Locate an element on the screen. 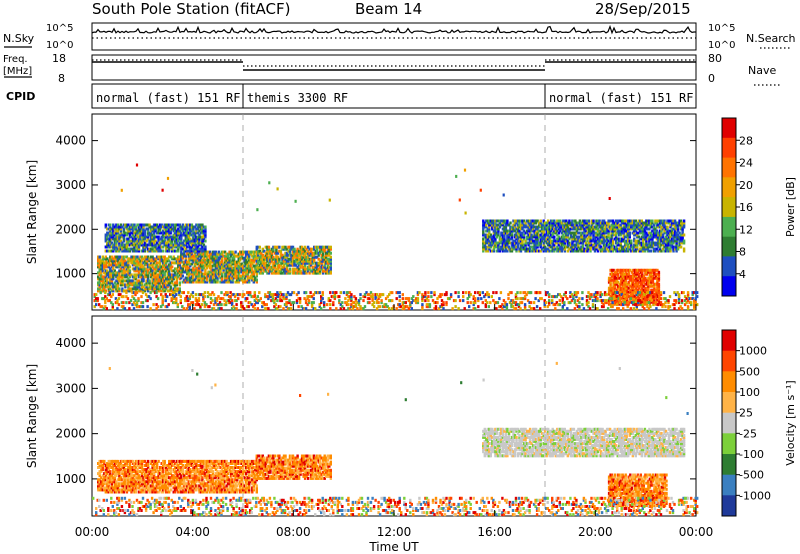  nsky-tick-bottom: 10^0 is located at coordinates (59, 45).